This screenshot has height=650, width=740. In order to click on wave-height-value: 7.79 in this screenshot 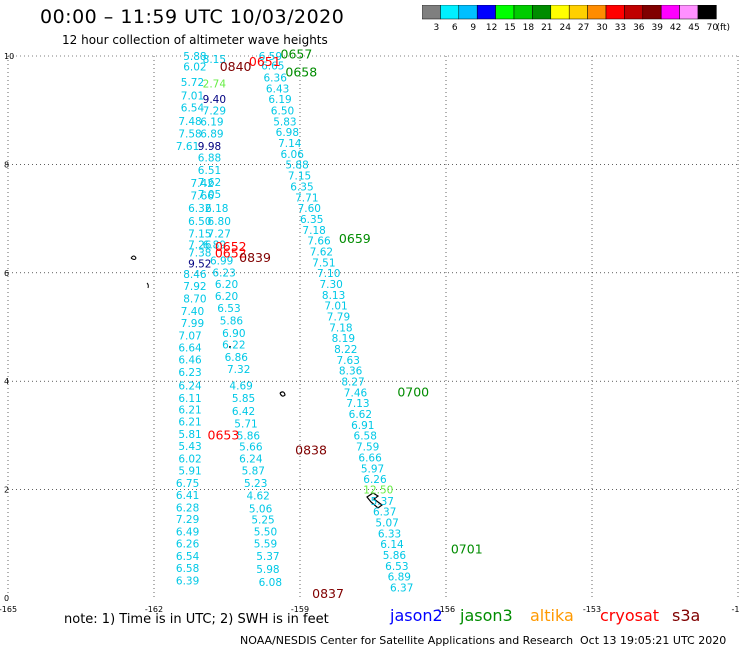, I will do `click(338, 317)`.